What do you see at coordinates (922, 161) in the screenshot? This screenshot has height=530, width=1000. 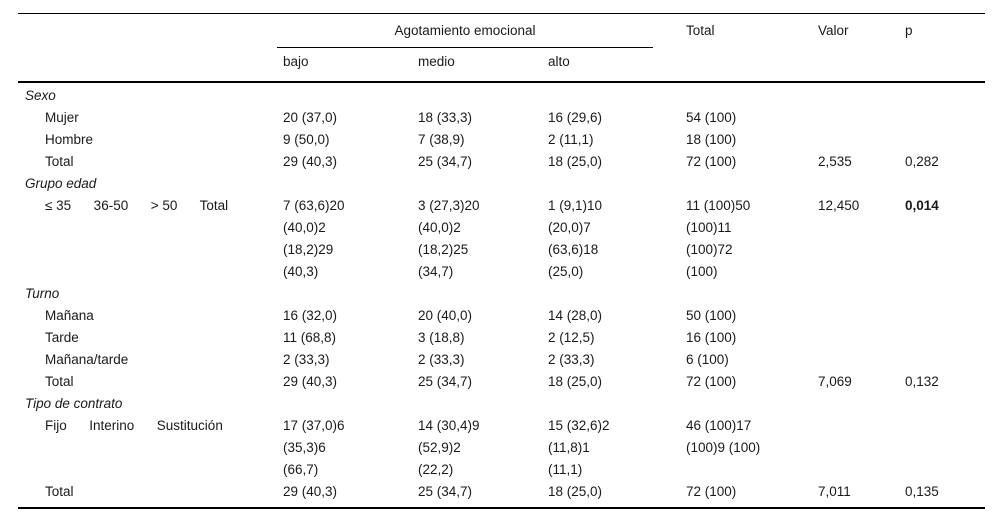 I see `cell: 0,282` at bounding box center [922, 161].